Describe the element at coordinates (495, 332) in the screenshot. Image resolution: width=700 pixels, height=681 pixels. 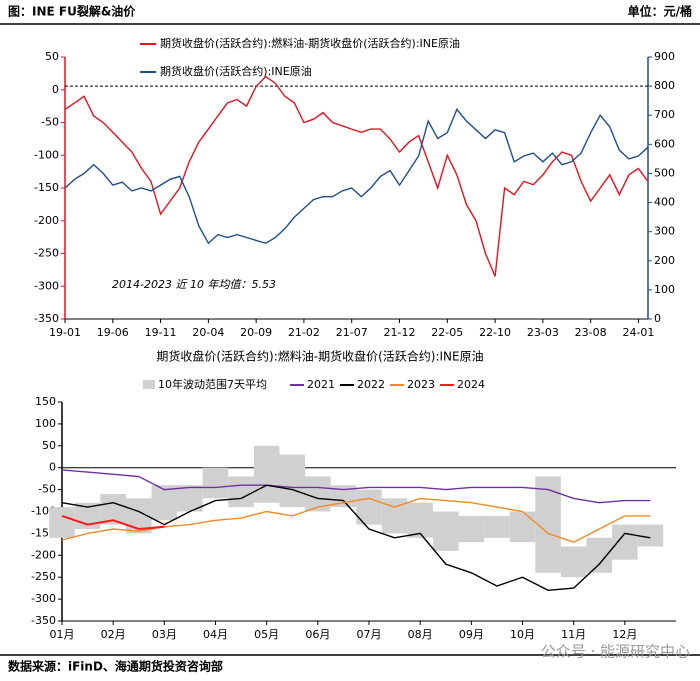
I see `x-tick-label: 22-10` at that location.